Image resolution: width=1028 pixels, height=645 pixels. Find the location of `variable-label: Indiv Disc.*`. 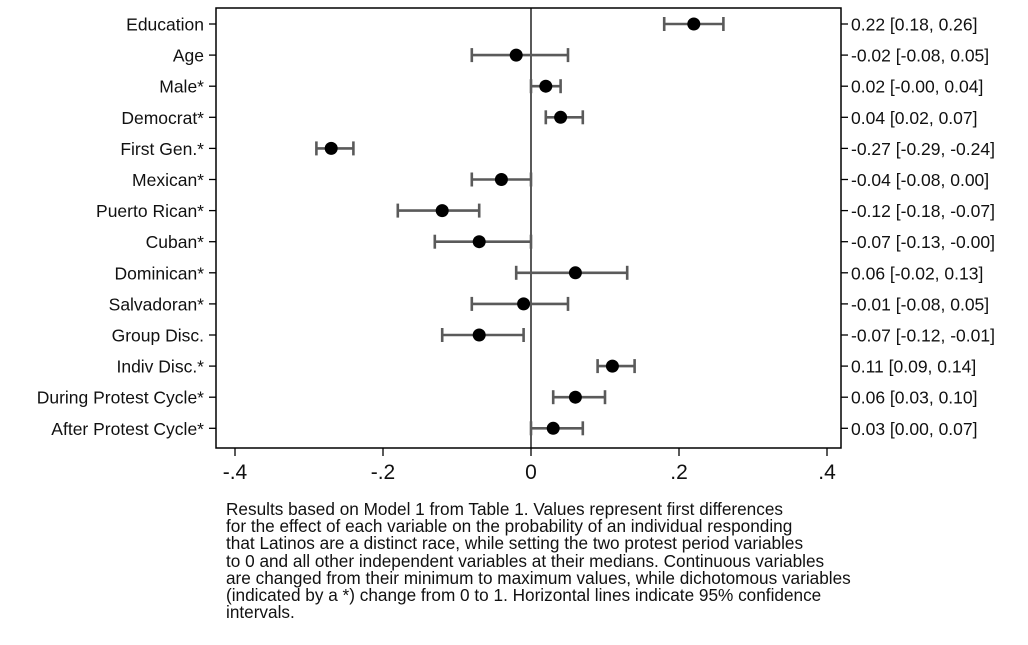

variable-label: Indiv Disc.* is located at coordinates (160, 367).